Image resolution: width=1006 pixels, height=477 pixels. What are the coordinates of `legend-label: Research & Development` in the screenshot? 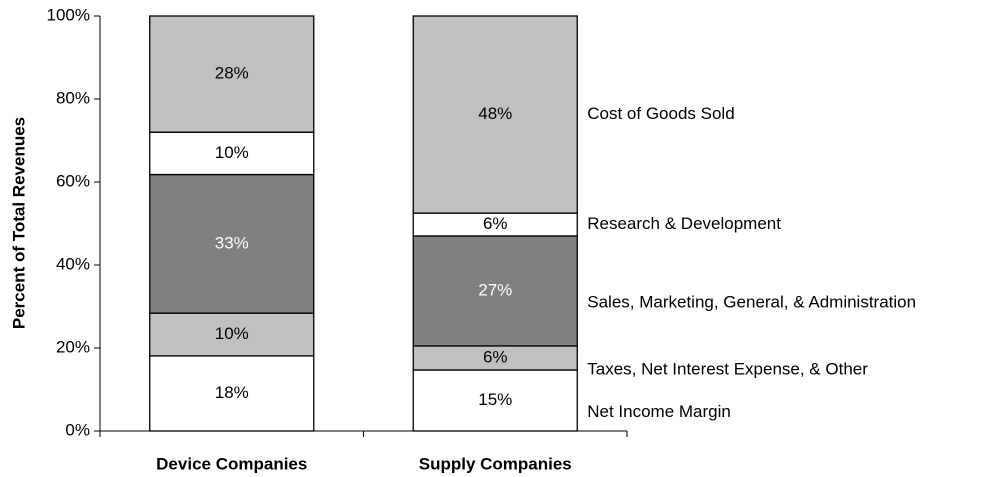 It's located at (684, 223).